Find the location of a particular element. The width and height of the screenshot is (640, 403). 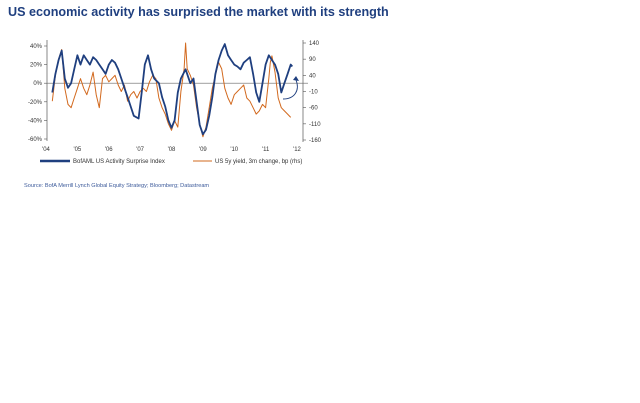

left-tick-label: -60% is located at coordinates (35, 140).